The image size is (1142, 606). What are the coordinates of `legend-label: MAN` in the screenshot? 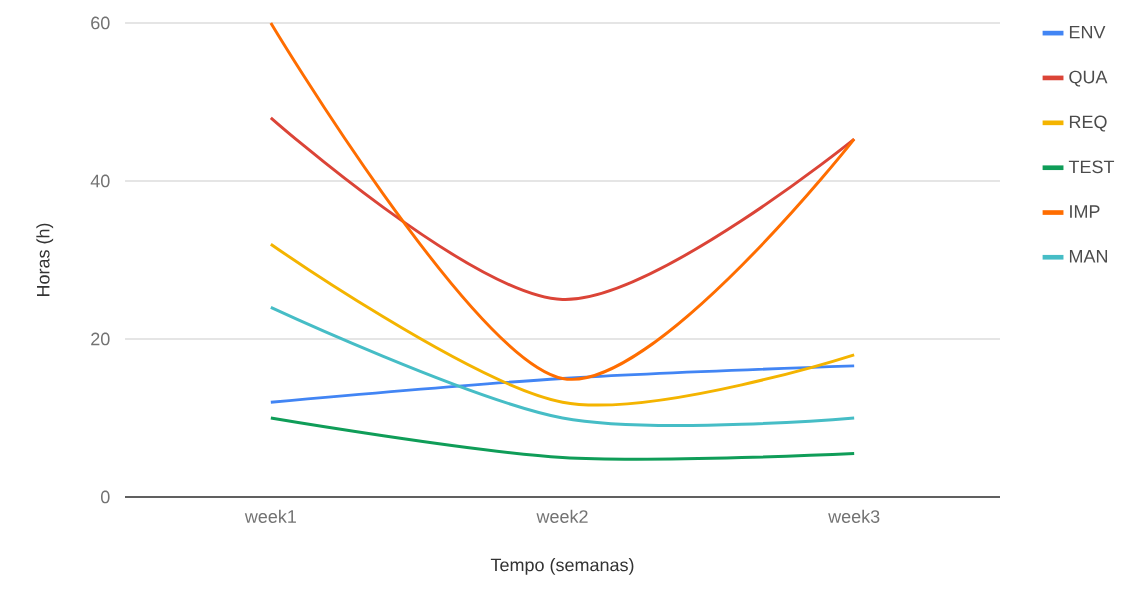 It's located at (1088, 256).